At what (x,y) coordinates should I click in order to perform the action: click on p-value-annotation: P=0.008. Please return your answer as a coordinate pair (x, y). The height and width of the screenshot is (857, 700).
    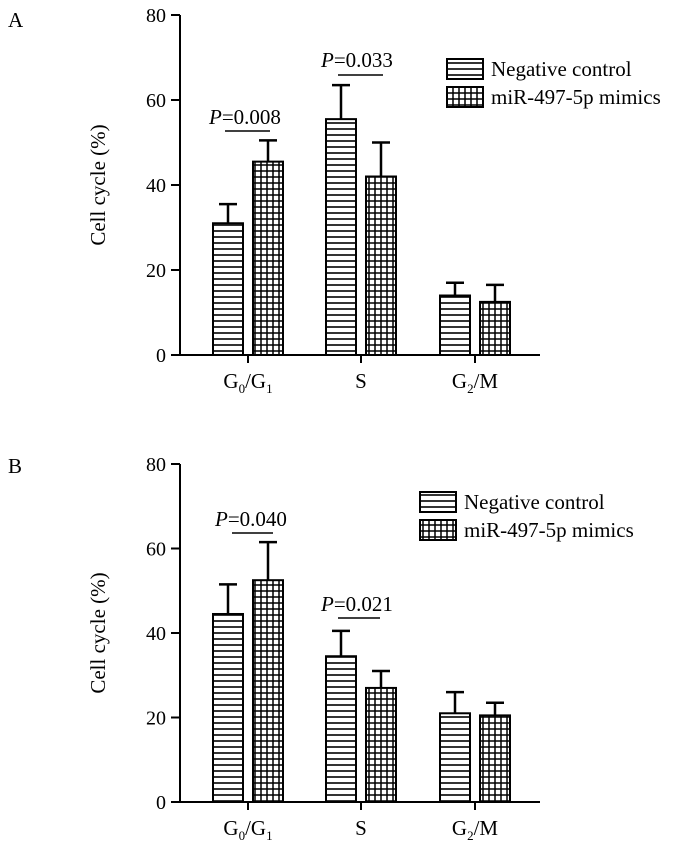
    Looking at the image, I should click on (244, 117).